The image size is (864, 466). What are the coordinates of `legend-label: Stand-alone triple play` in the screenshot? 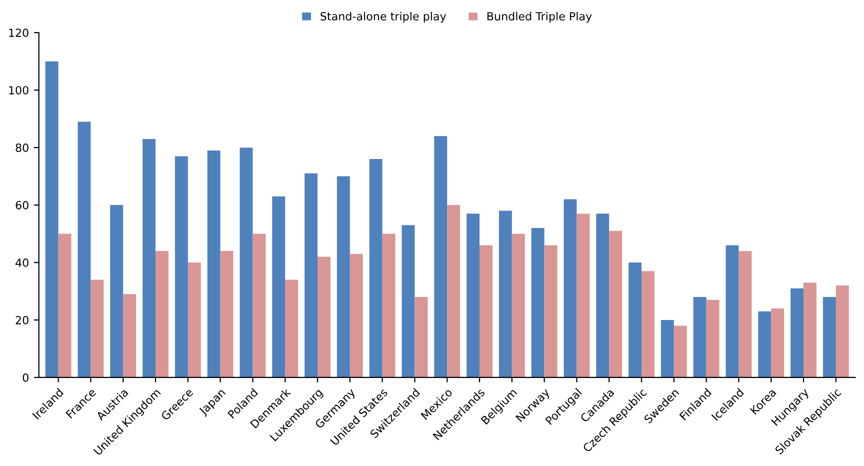 It's located at (383, 17).